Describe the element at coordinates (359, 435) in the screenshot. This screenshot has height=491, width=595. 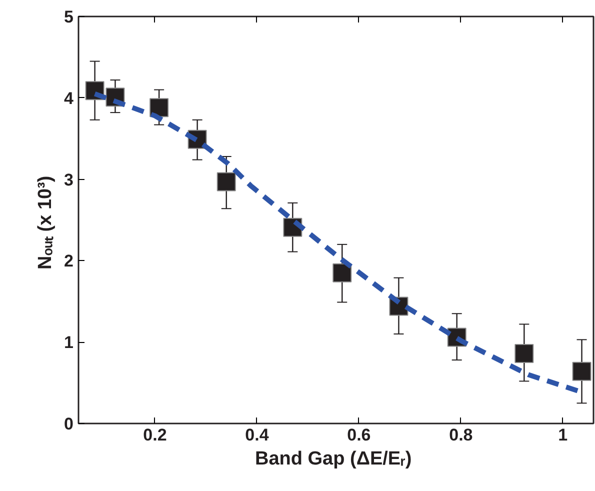
I see `x-tick-label: 0.6` at that location.